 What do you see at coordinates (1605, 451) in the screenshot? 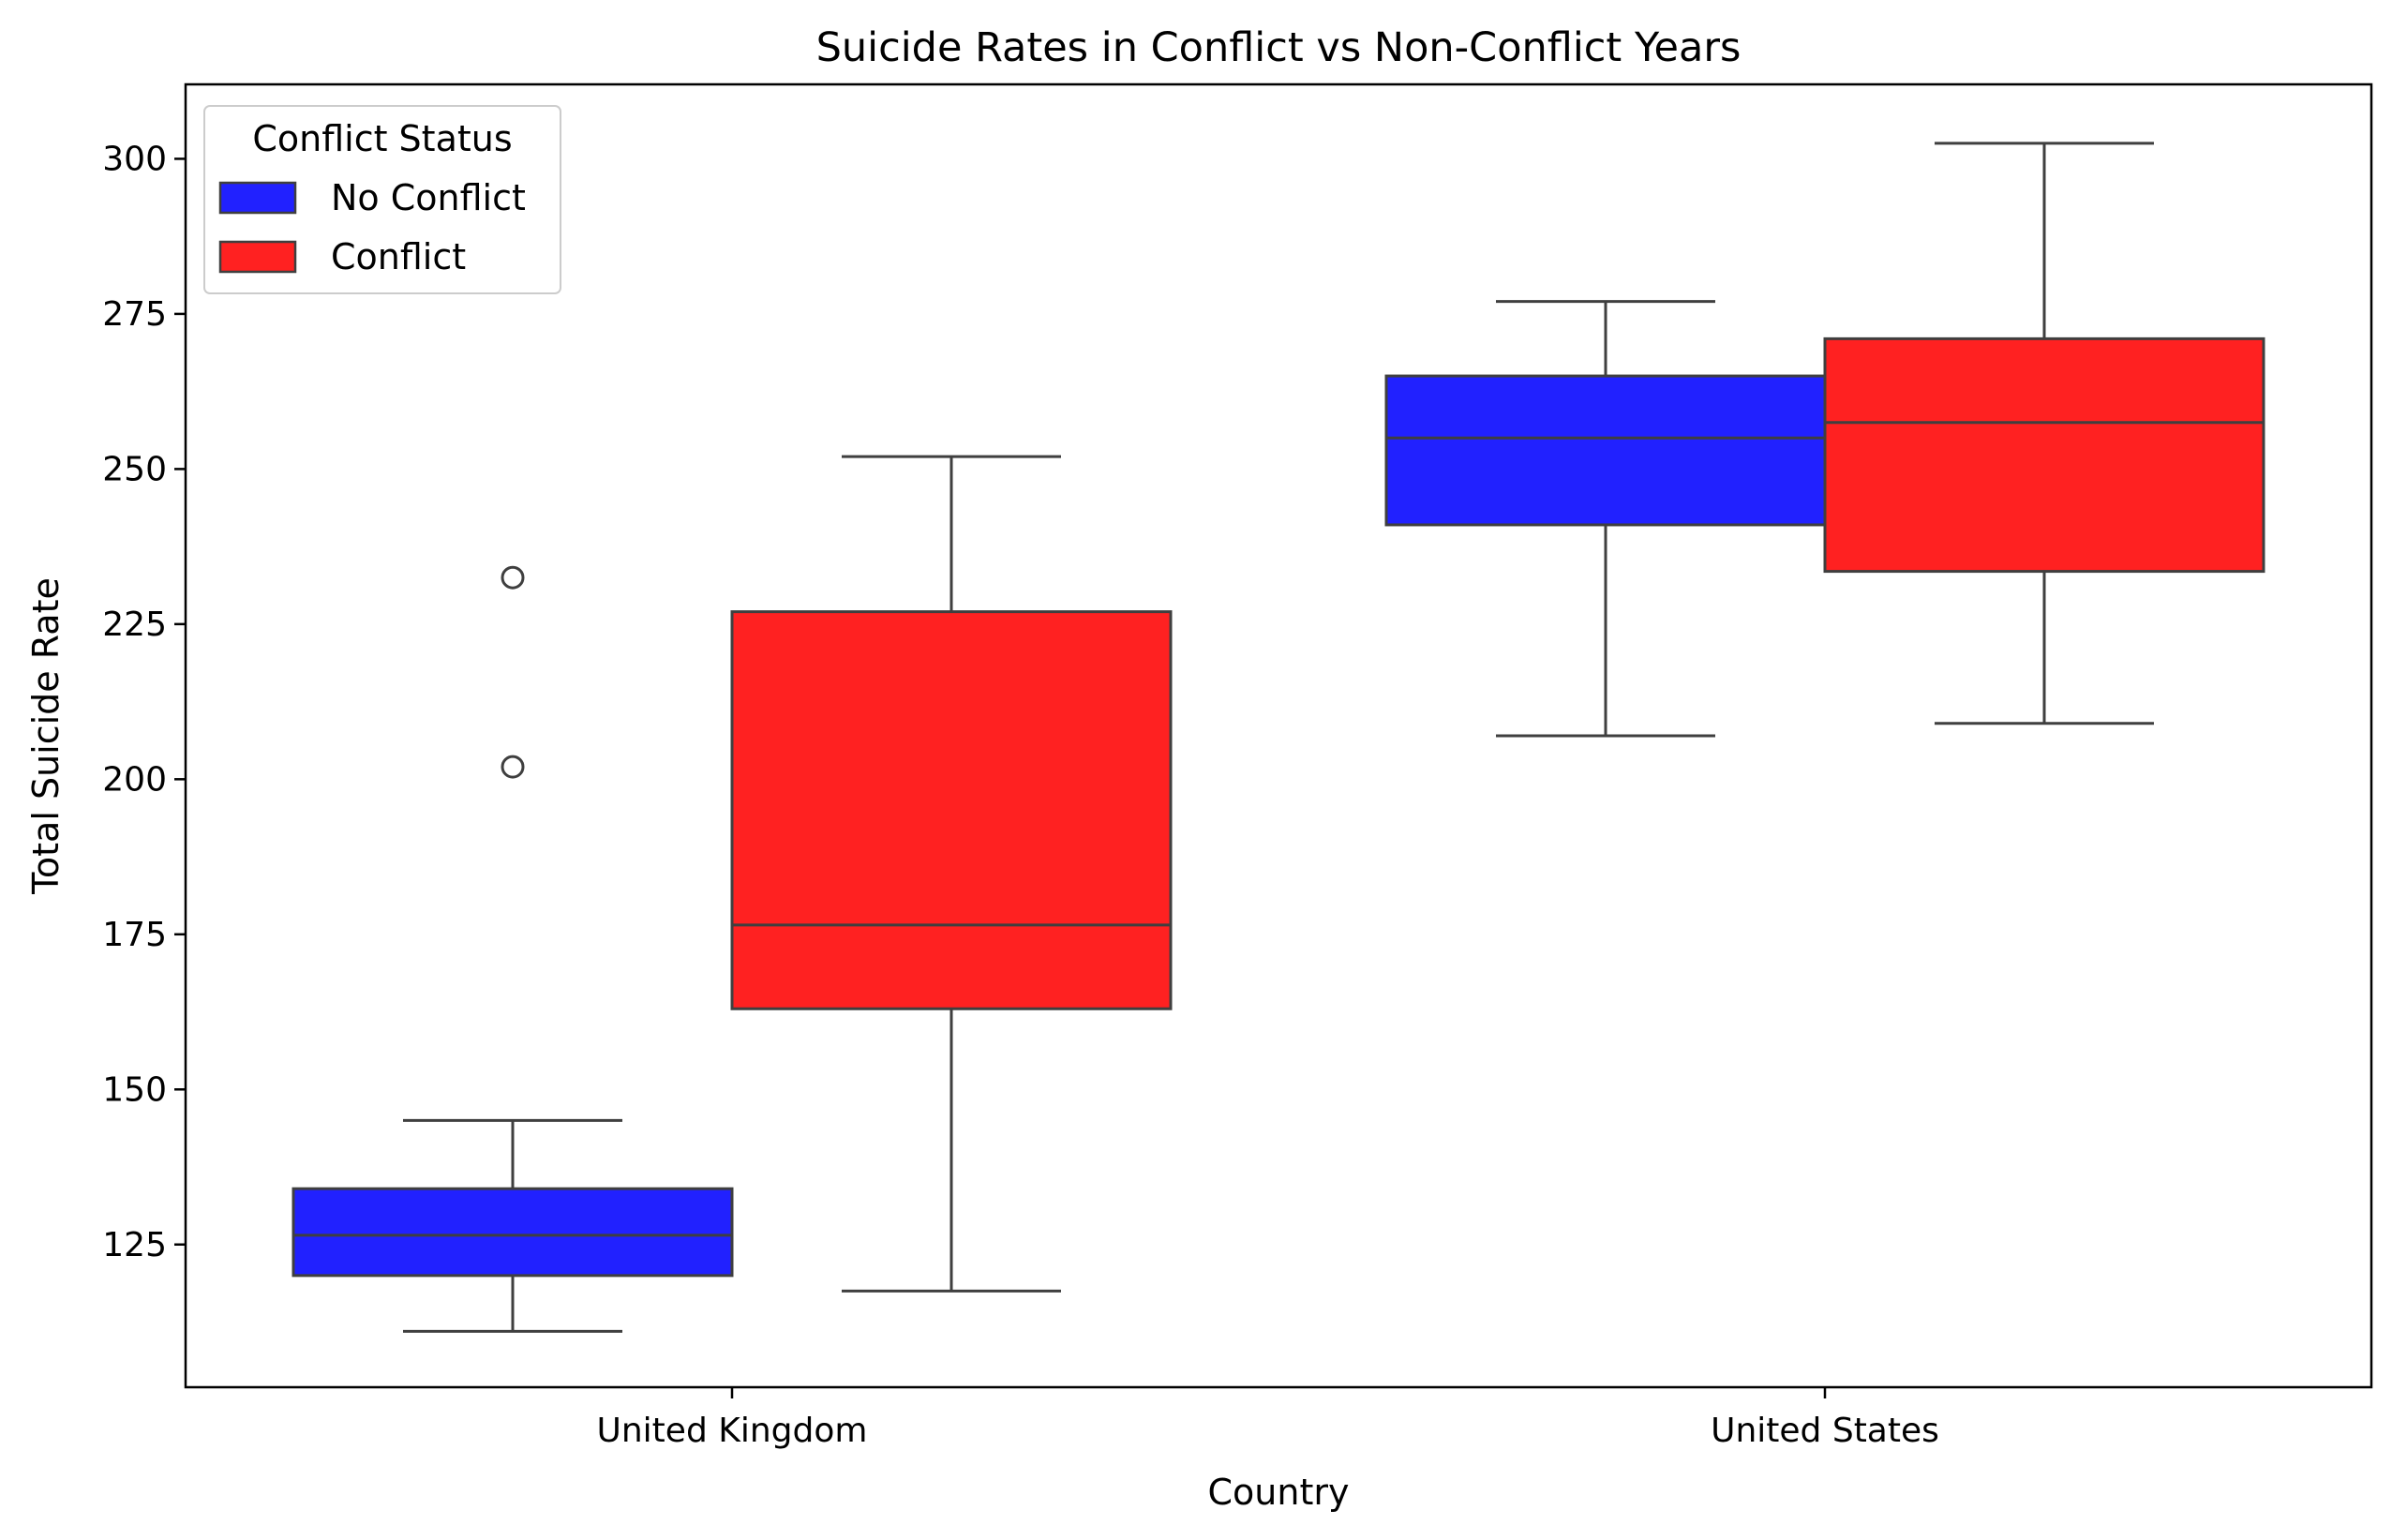
I see `box-no-conflict-united-states` at bounding box center [1605, 451].